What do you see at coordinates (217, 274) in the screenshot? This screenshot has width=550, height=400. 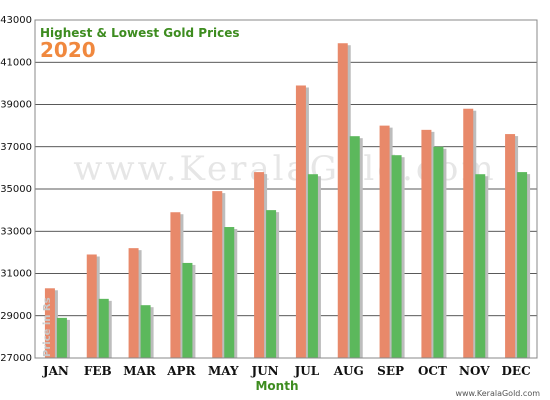 I see `bar-highest-may` at bounding box center [217, 274].